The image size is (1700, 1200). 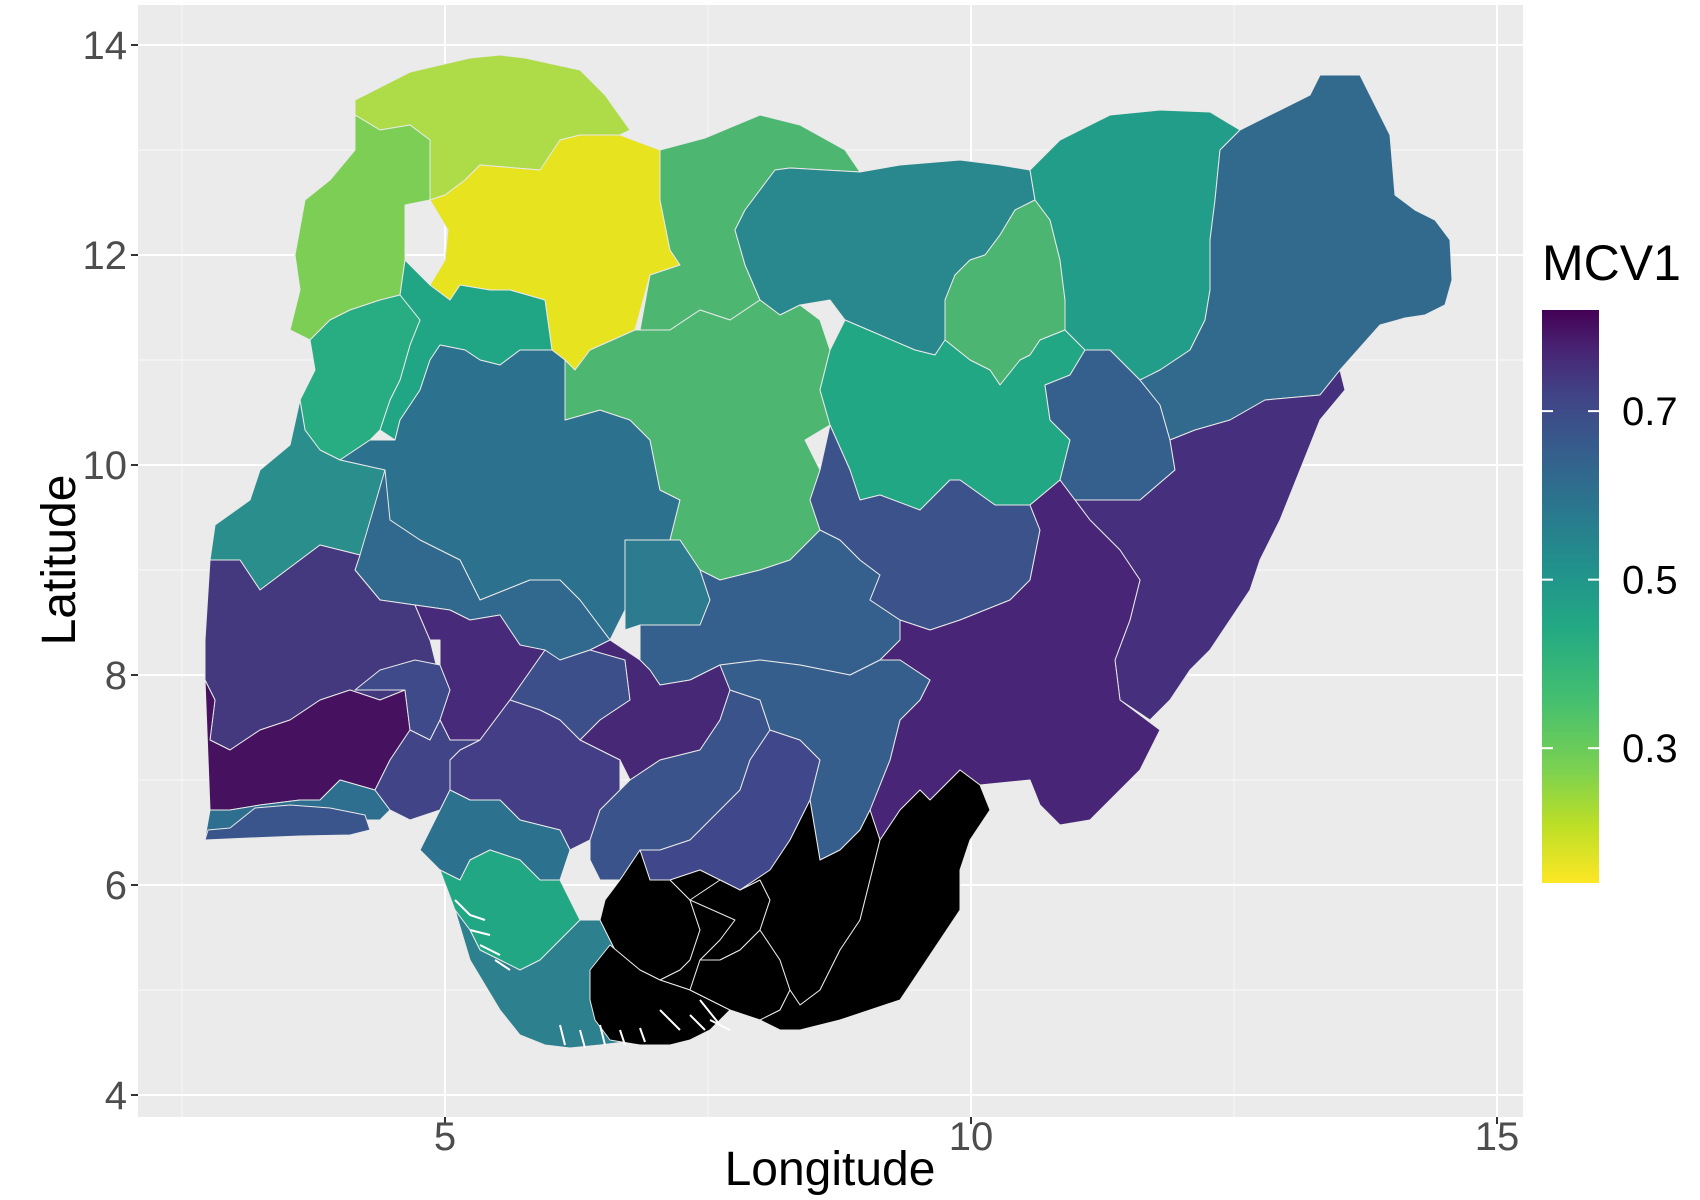 I want to click on legend-title: MCV1, so click(x=1611, y=263).